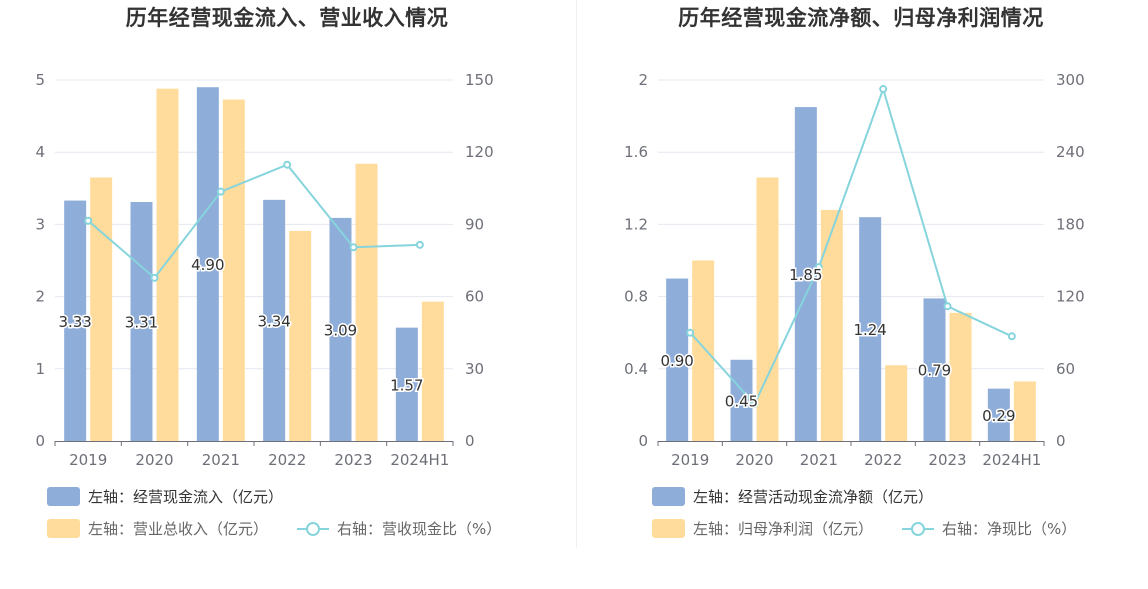 The image size is (1148, 589). I want to click on bar-data-label: 1.85, so click(805, 275).